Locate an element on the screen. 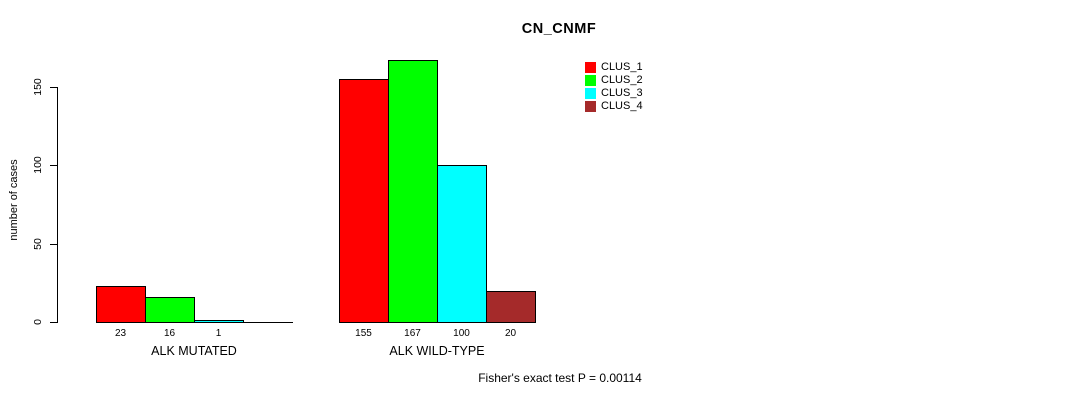 This screenshot has width=1090, height=400. legend-entry-clus_3: CLUS_3 is located at coordinates (614, 93).